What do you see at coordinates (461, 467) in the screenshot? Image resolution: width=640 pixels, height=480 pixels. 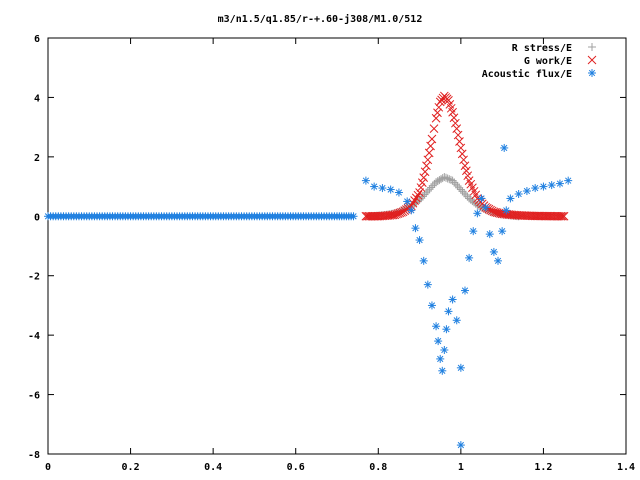 I see `x-tick-label: 1` at bounding box center [461, 467].